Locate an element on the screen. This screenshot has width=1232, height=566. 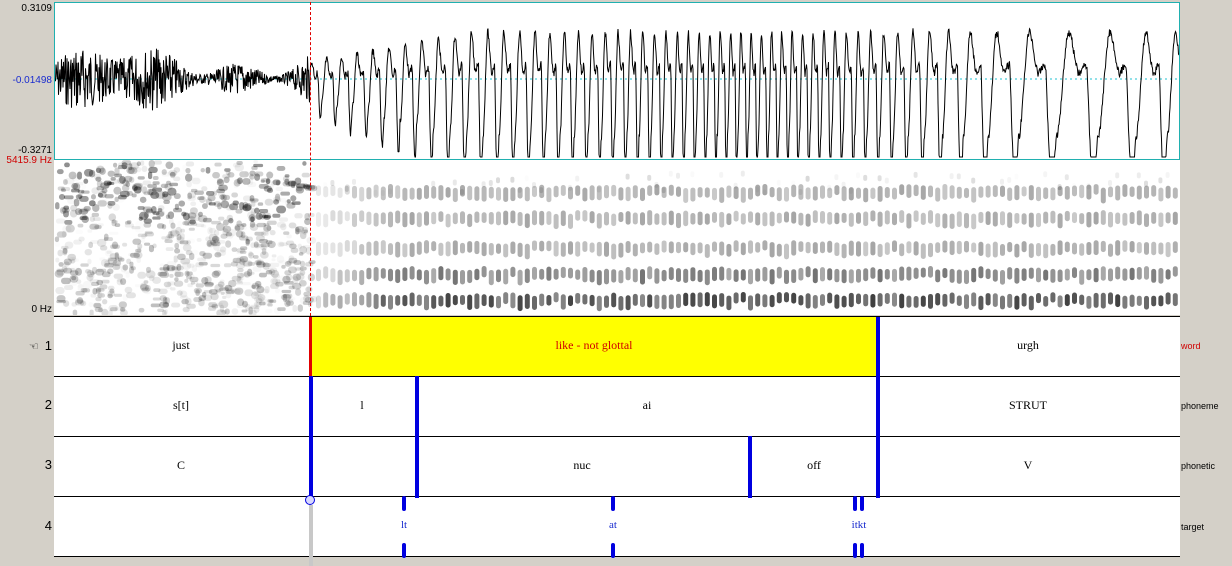
spectrogram-fmax-label: 5415.9 Hz is located at coordinates (29, 160).